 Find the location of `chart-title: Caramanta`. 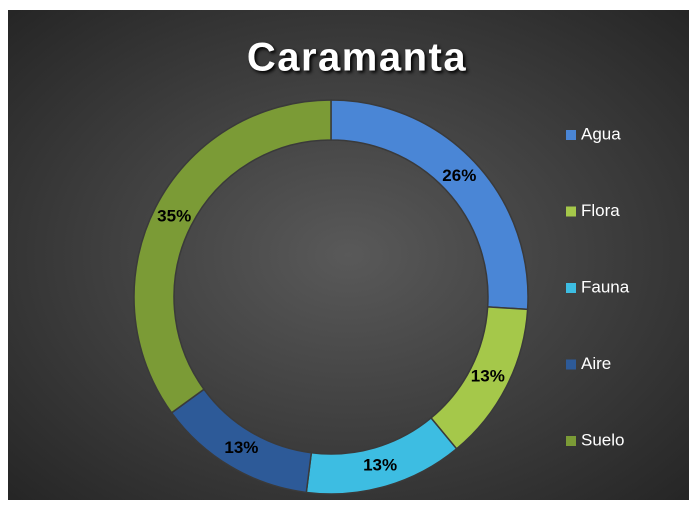

chart-title: Caramanta is located at coordinates (357, 58).